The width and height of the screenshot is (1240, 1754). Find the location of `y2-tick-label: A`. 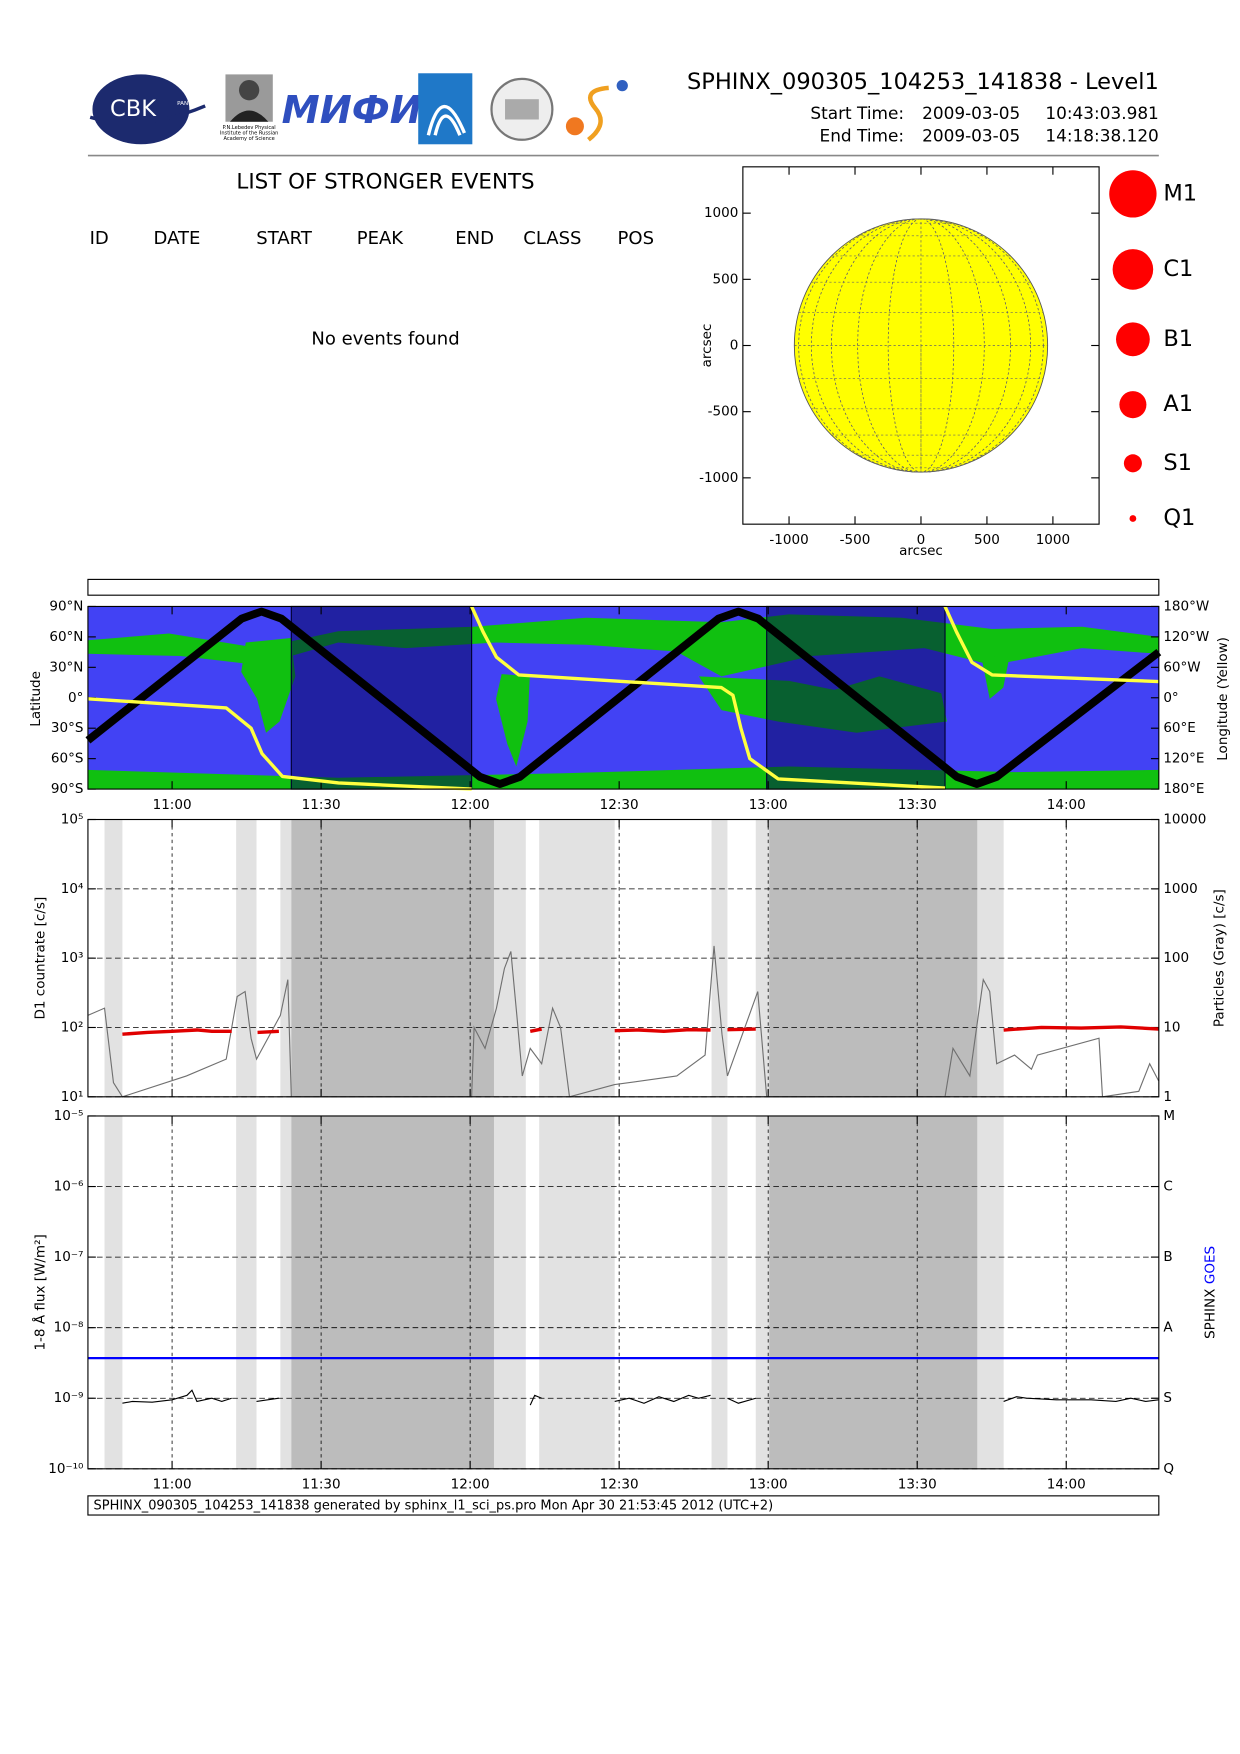

y2-tick-label: A is located at coordinates (1168, 1328).